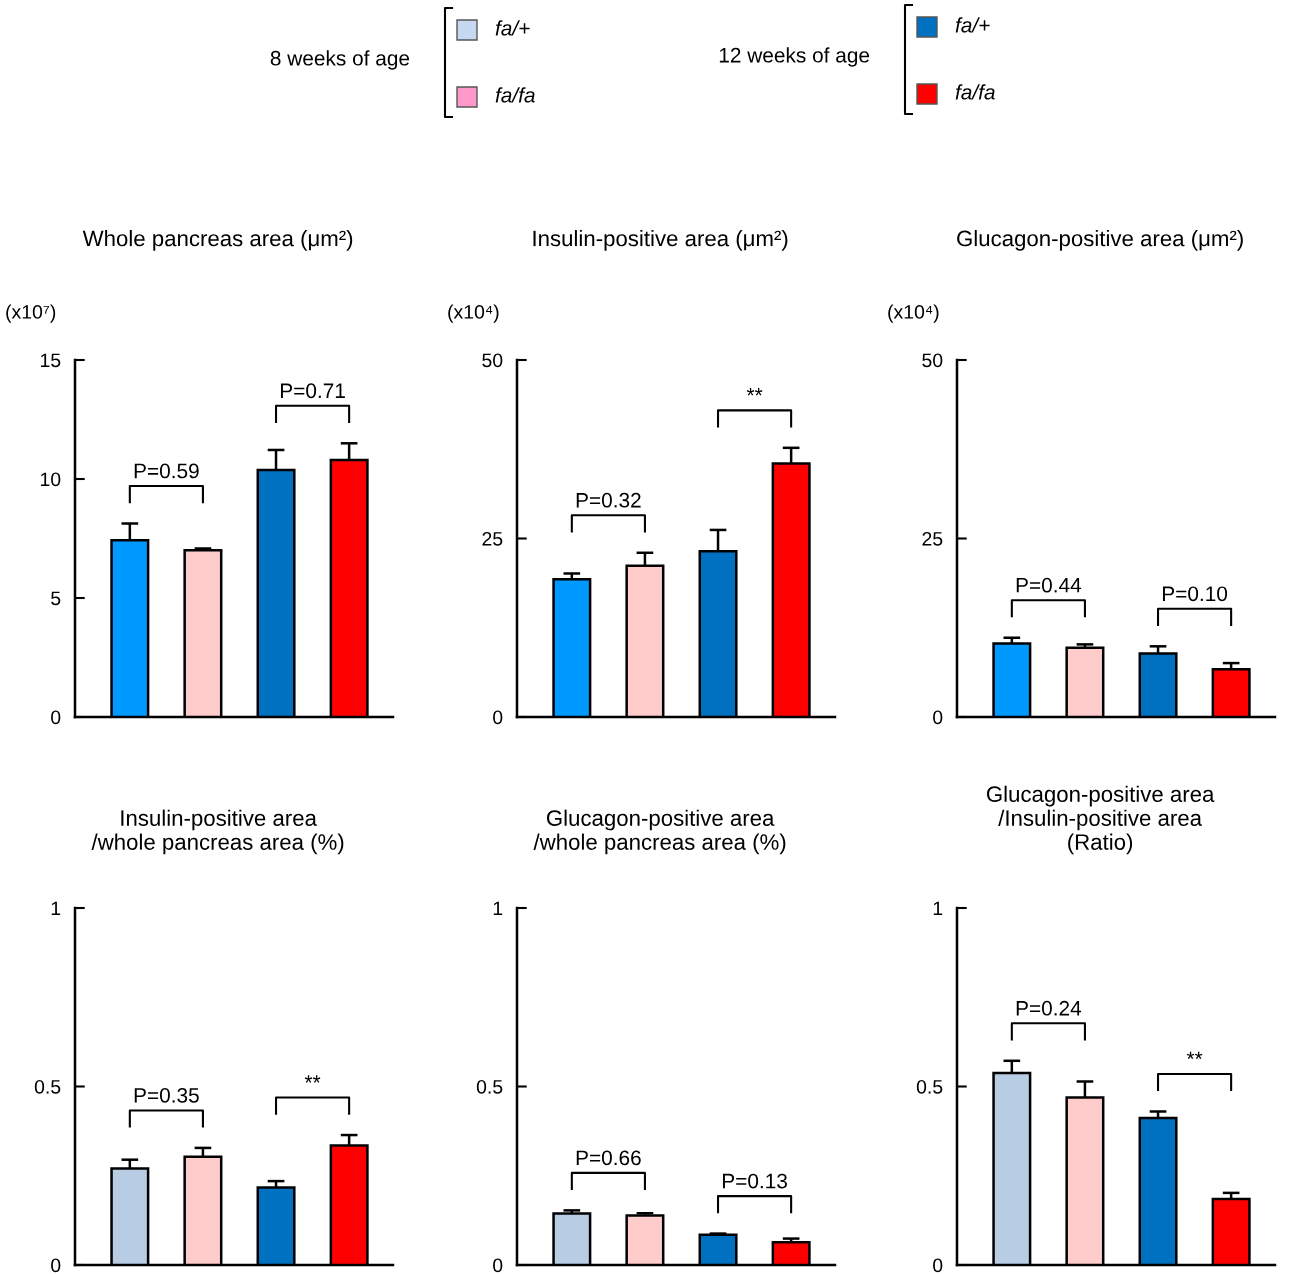 The image size is (1289, 1274). I want to click on annotation: P=0.66, so click(608, 1158).